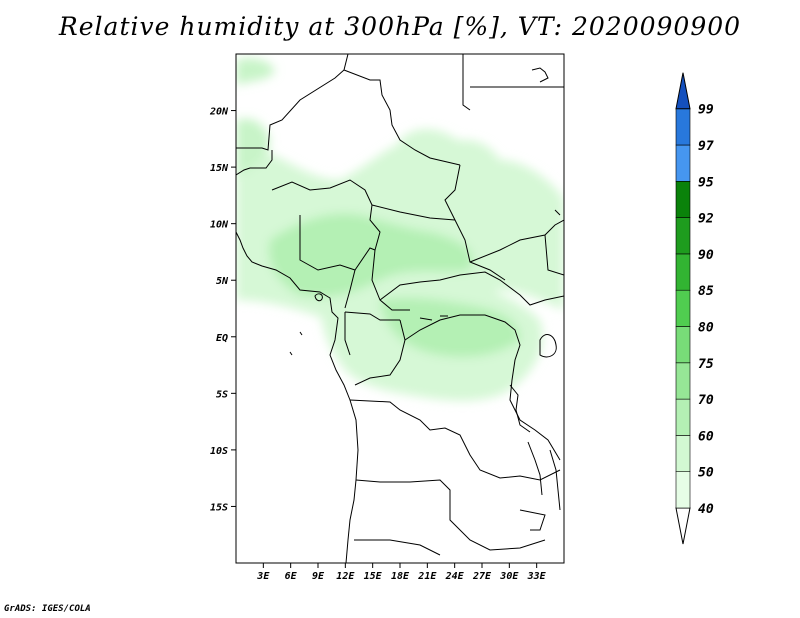  Describe the element at coordinates (694, 308) in the screenshot. I see `colorbar: 40 50 60 70 75 80 85 90 92 95 97 99` at that location.